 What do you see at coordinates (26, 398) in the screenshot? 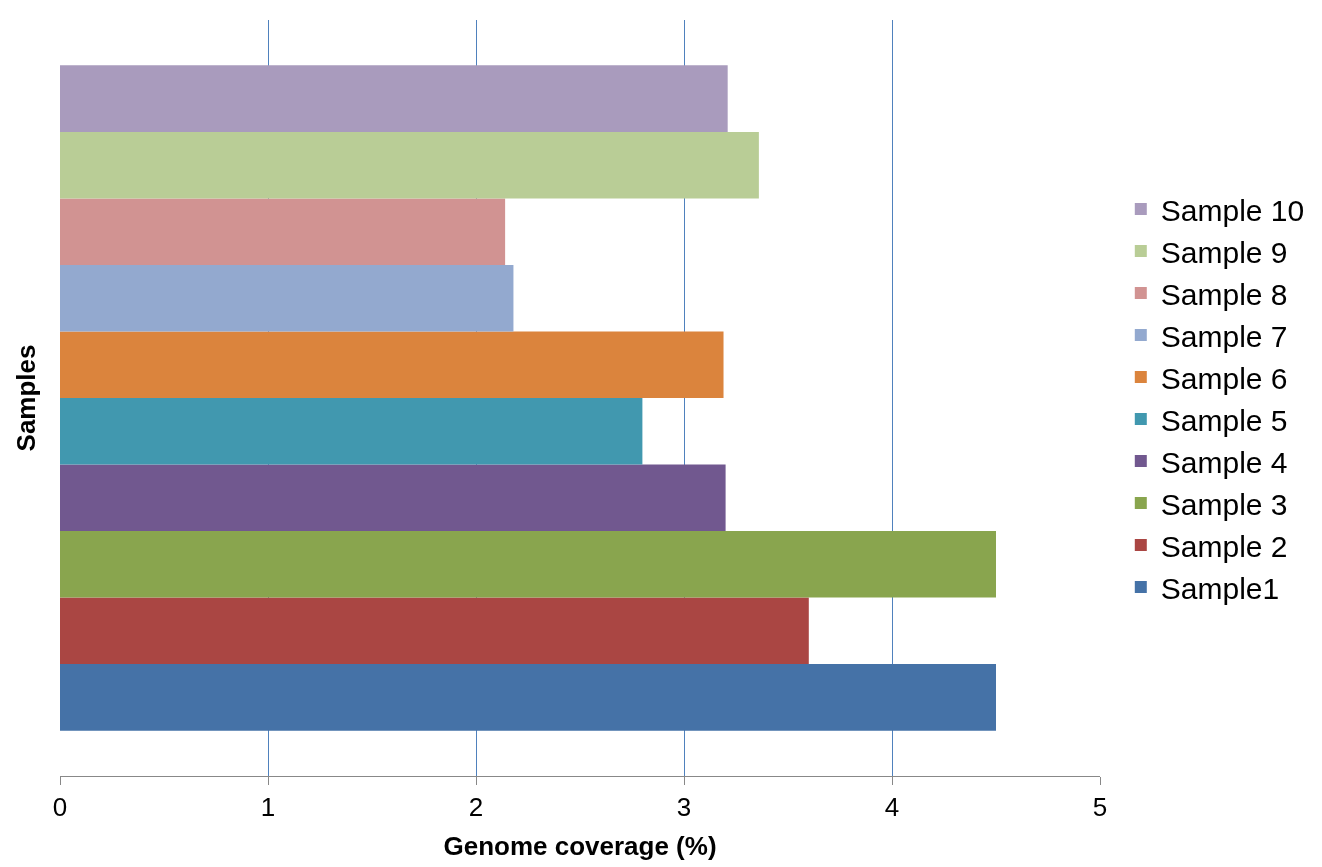
I see `y-axis-title: Samples` at bounding box center [26, 398].